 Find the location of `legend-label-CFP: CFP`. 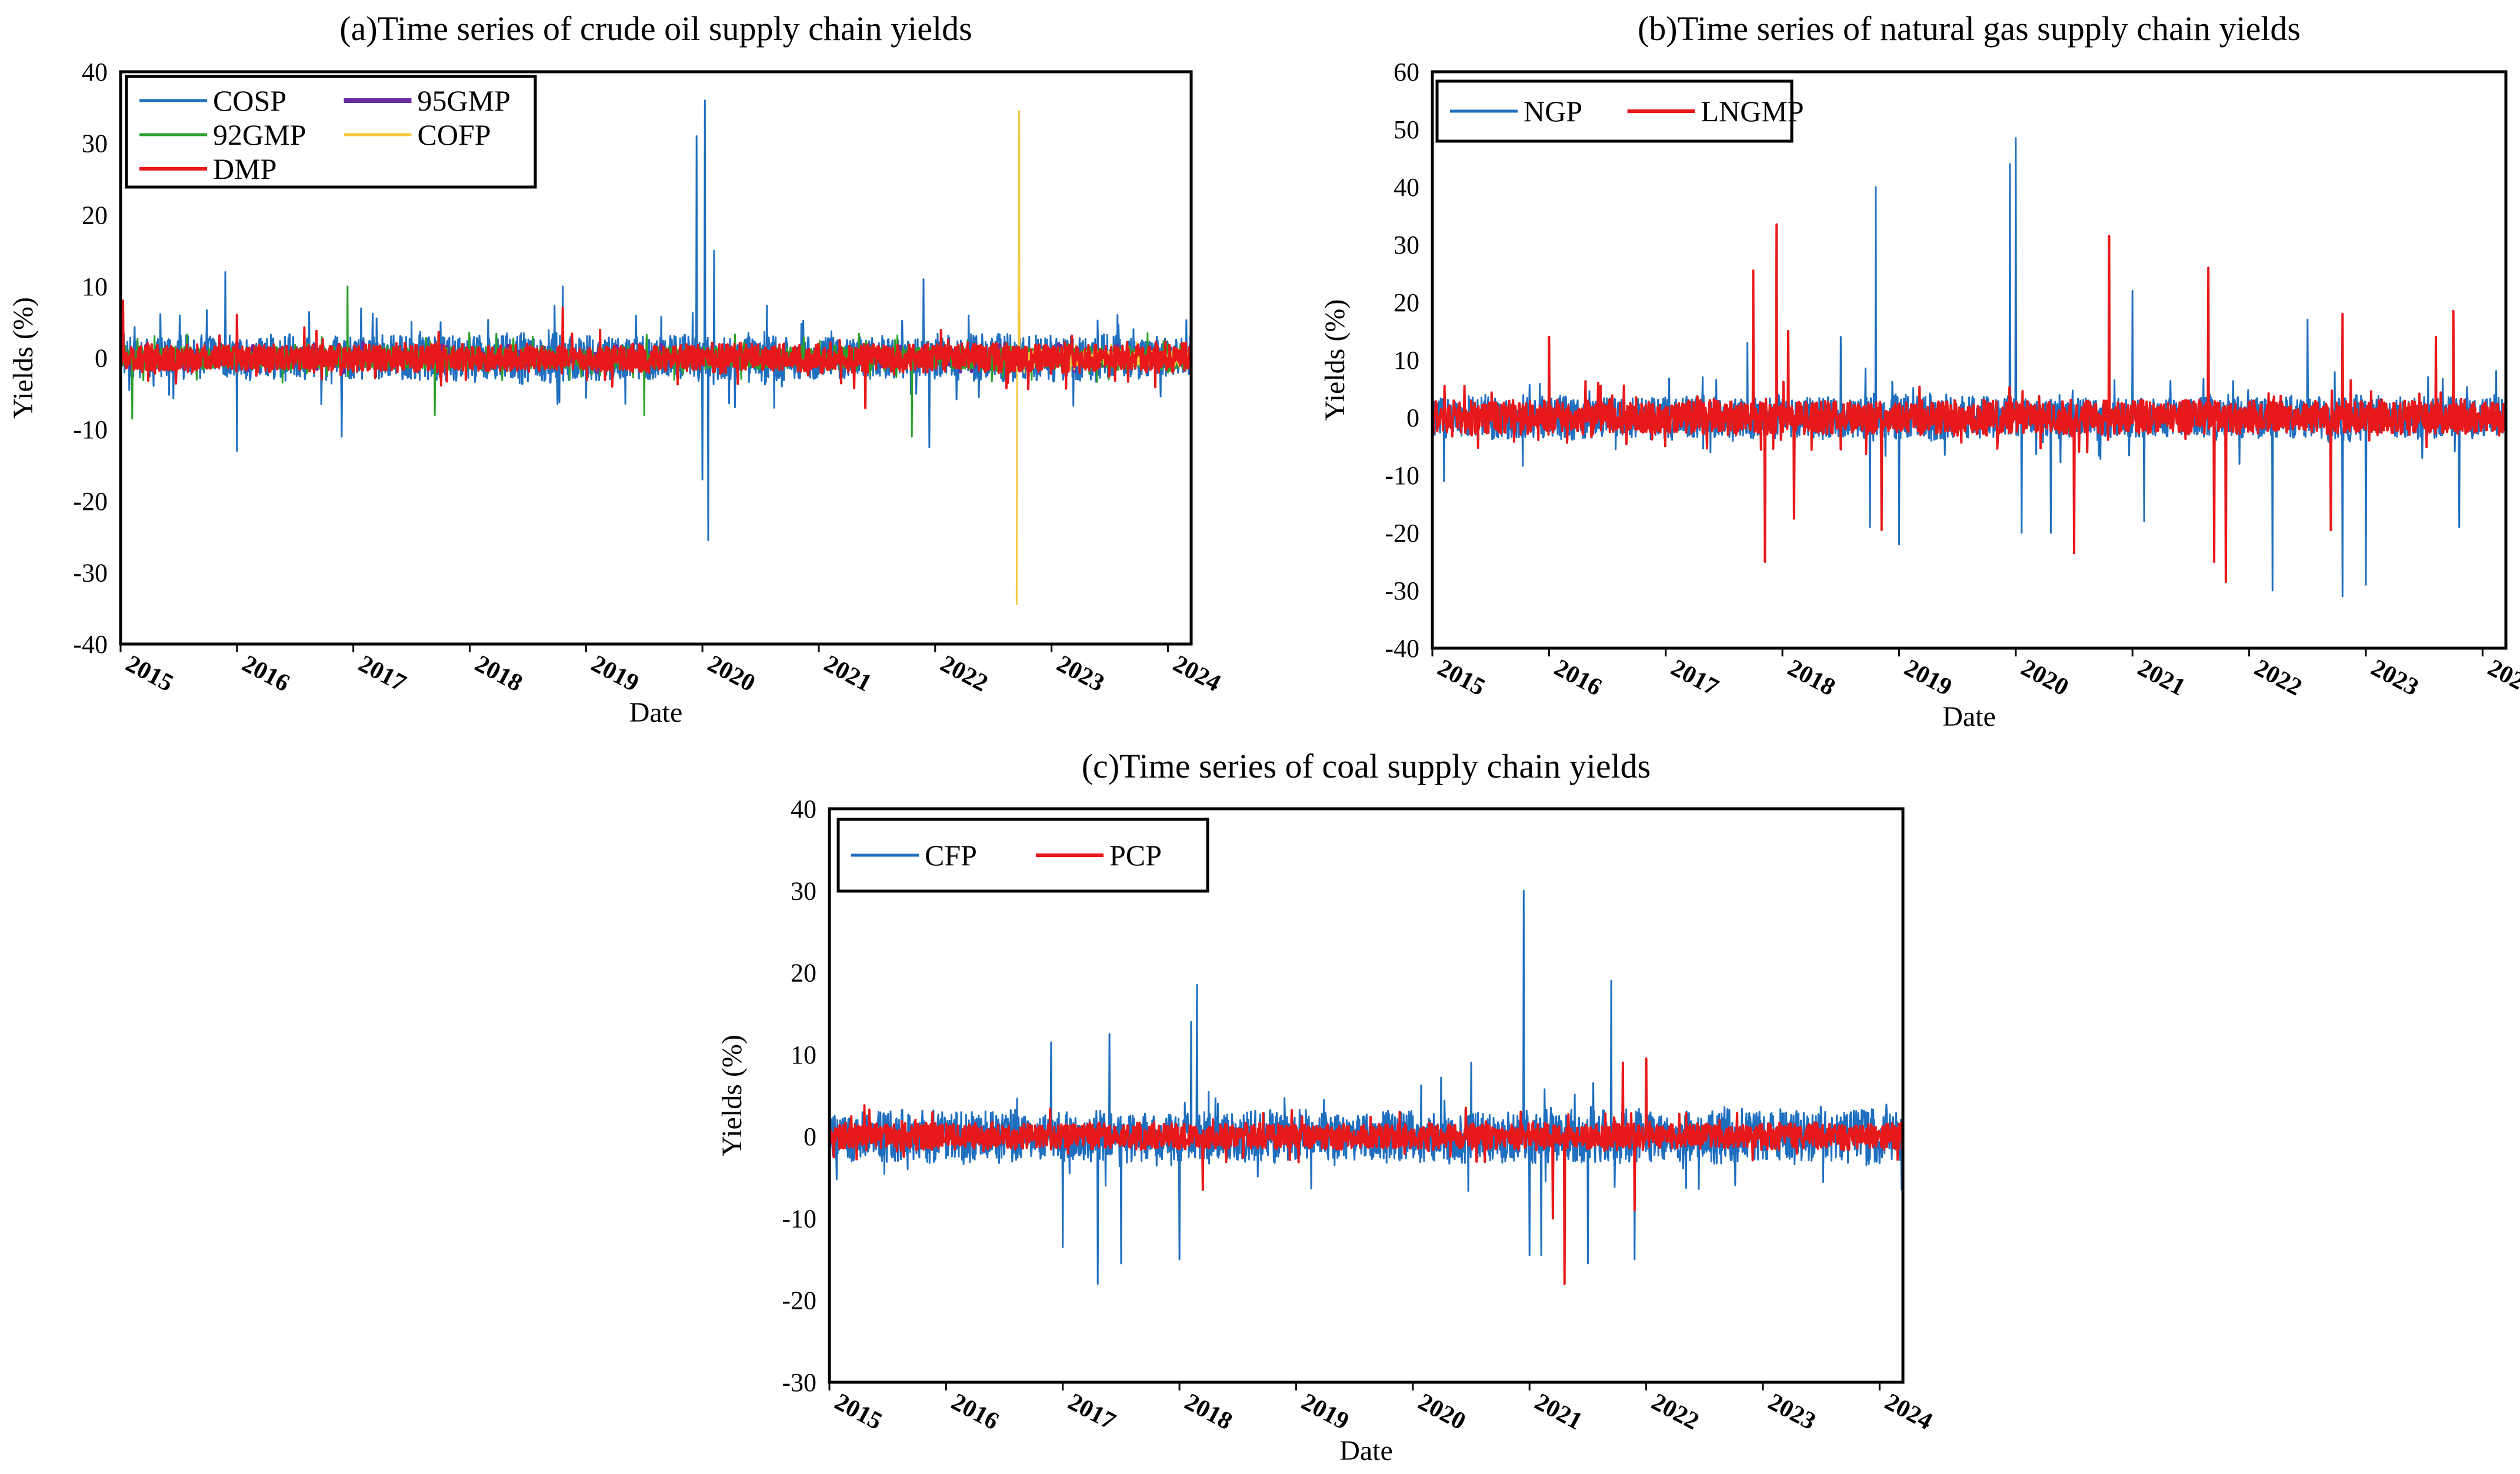

legend-label-CFP: CFP is located at coordinates (951, 855).